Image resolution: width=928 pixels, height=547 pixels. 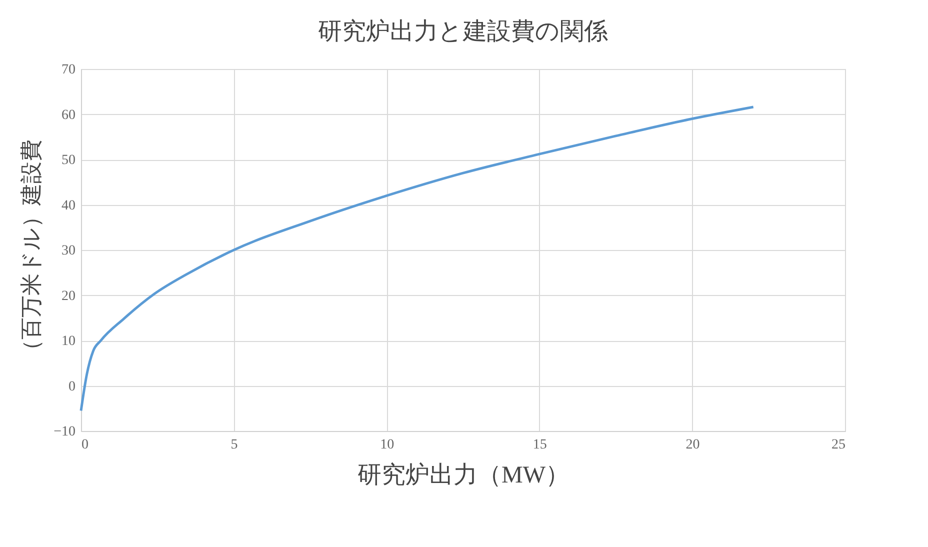 What do you see at coordinates (69, 70) in the screenshot?
I see `y-tick-label: 70` at bounding box center [69, 70].